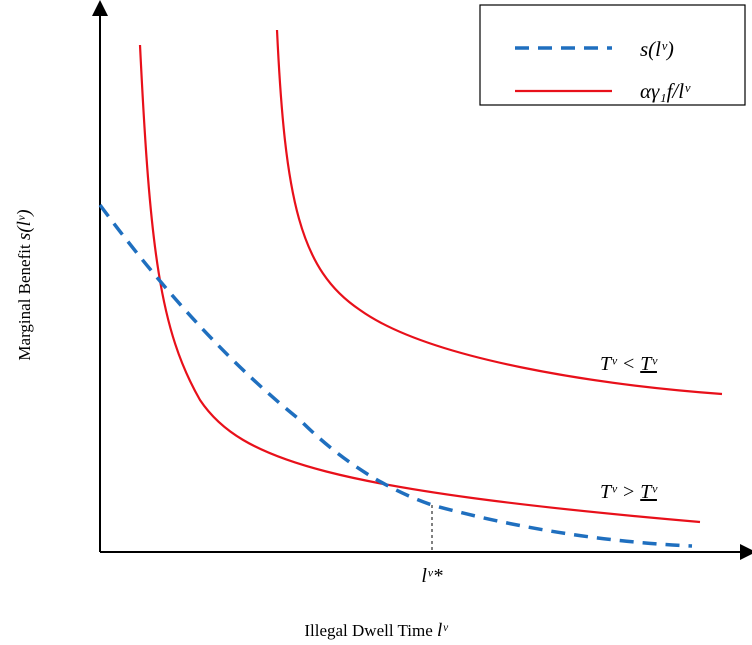  I want to click on x-axis-label: Illegal Dwell Time lᵛ, so click(376, 630).